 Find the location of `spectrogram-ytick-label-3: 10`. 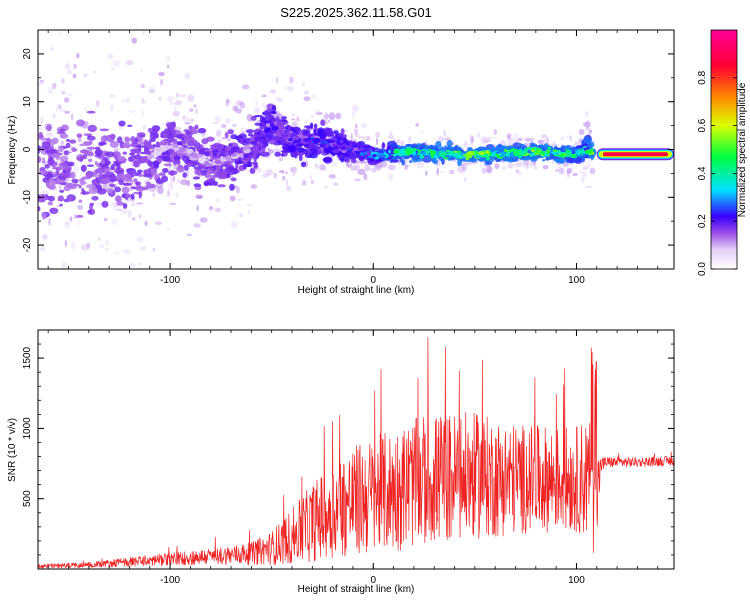

spectrogram-ytick-label-3: 10 is located at coordinates (27, 102).